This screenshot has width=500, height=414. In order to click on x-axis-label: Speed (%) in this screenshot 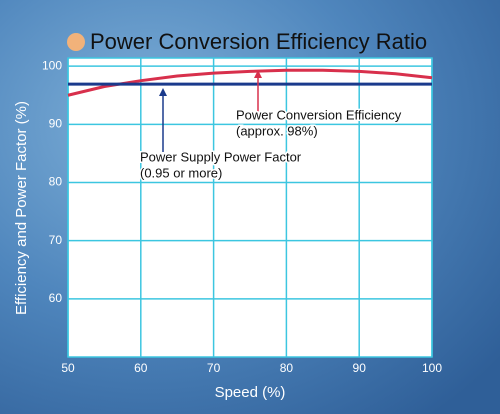, I will do `click(250, 392)`.